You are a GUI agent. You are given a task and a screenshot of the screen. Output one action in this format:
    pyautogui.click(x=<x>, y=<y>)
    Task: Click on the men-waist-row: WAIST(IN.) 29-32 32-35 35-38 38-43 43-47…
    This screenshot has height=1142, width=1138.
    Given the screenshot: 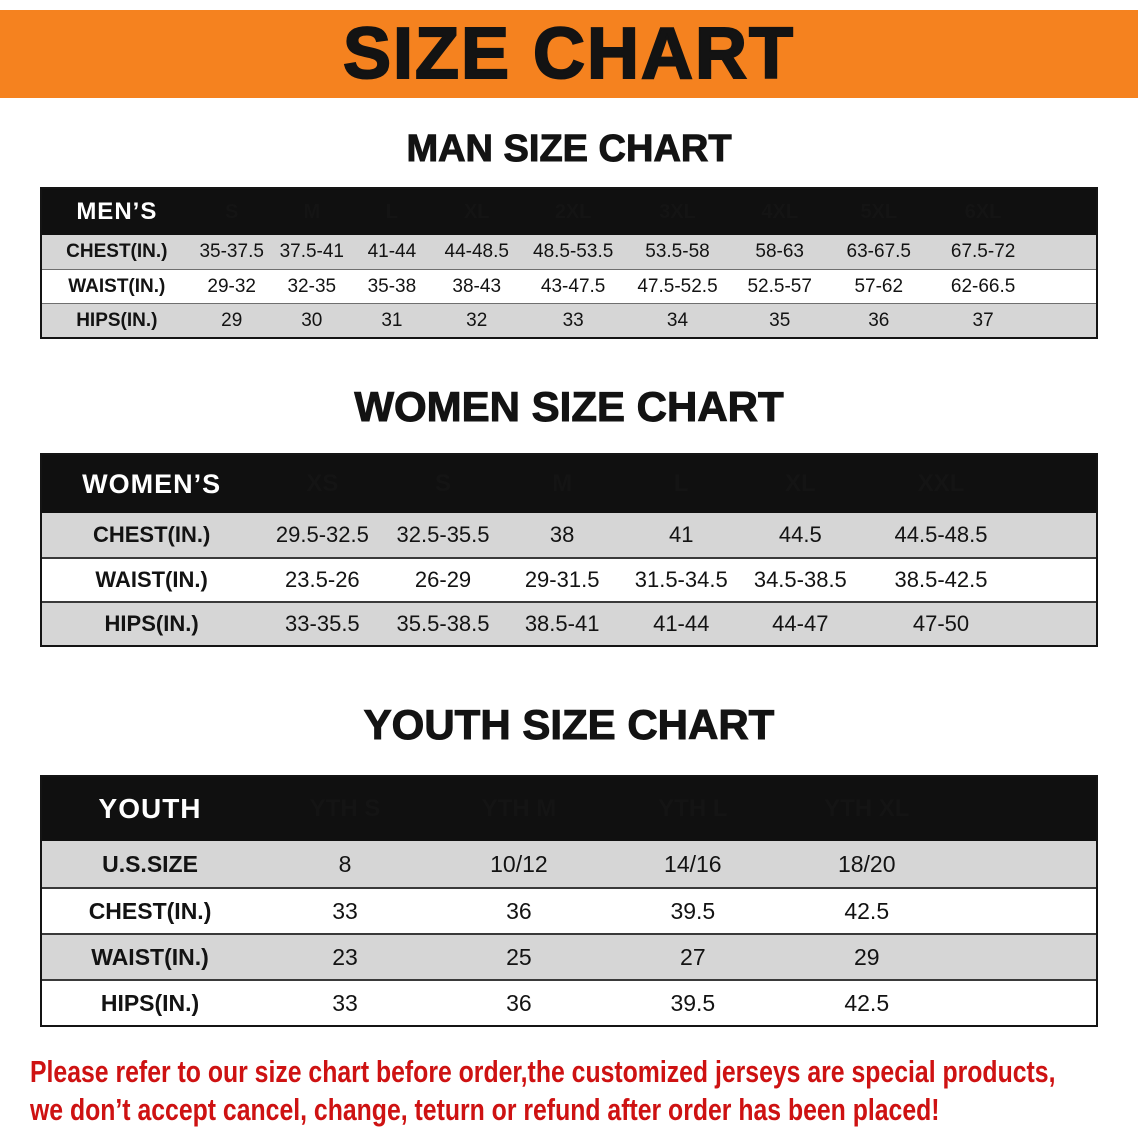 What is the action you would take?
    pyautogui.click(x=569, y=286)
    